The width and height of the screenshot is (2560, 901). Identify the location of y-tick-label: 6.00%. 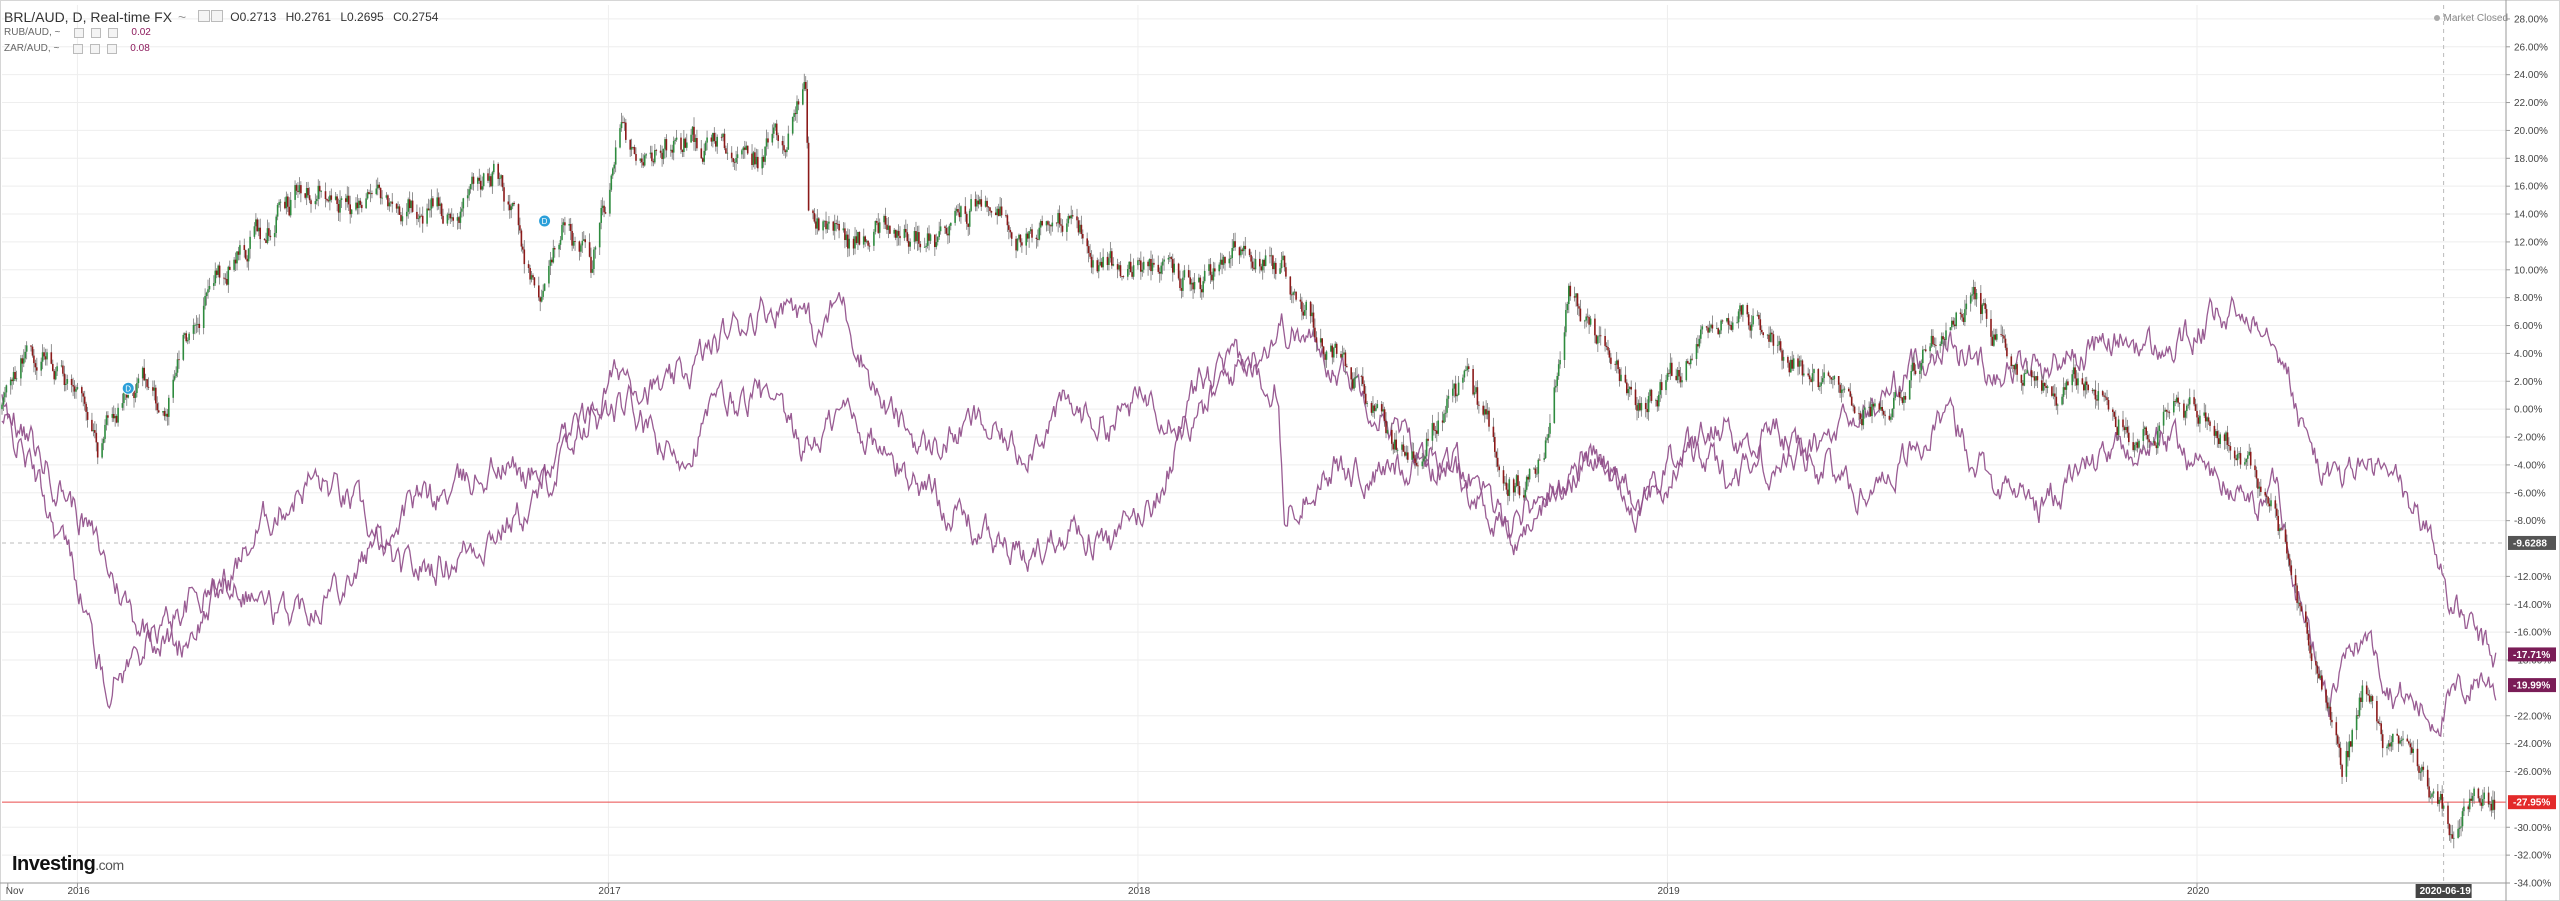
(2528, 326).